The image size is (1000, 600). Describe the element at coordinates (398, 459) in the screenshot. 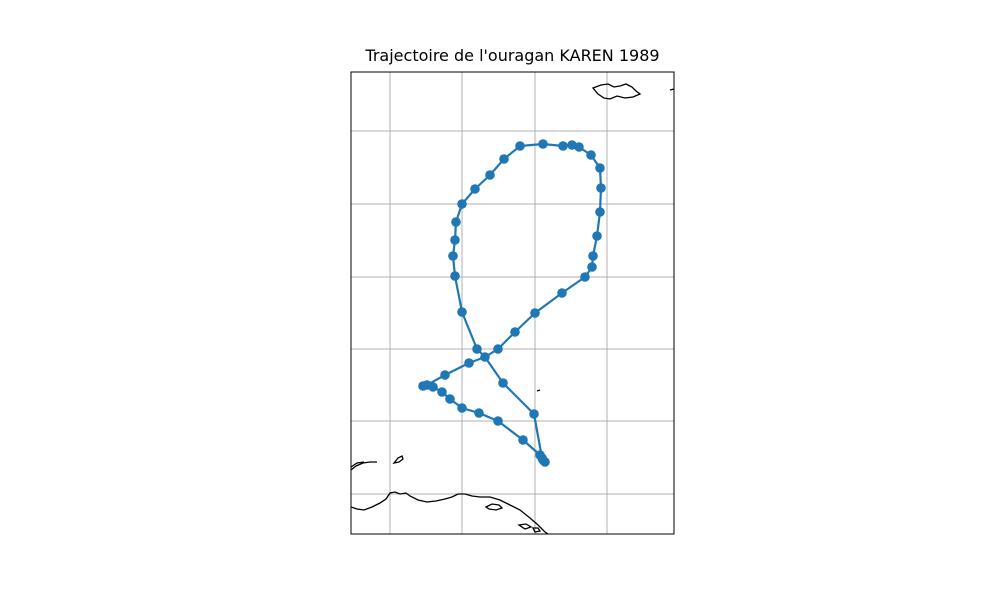

I see `coastline-island-small` at that location.